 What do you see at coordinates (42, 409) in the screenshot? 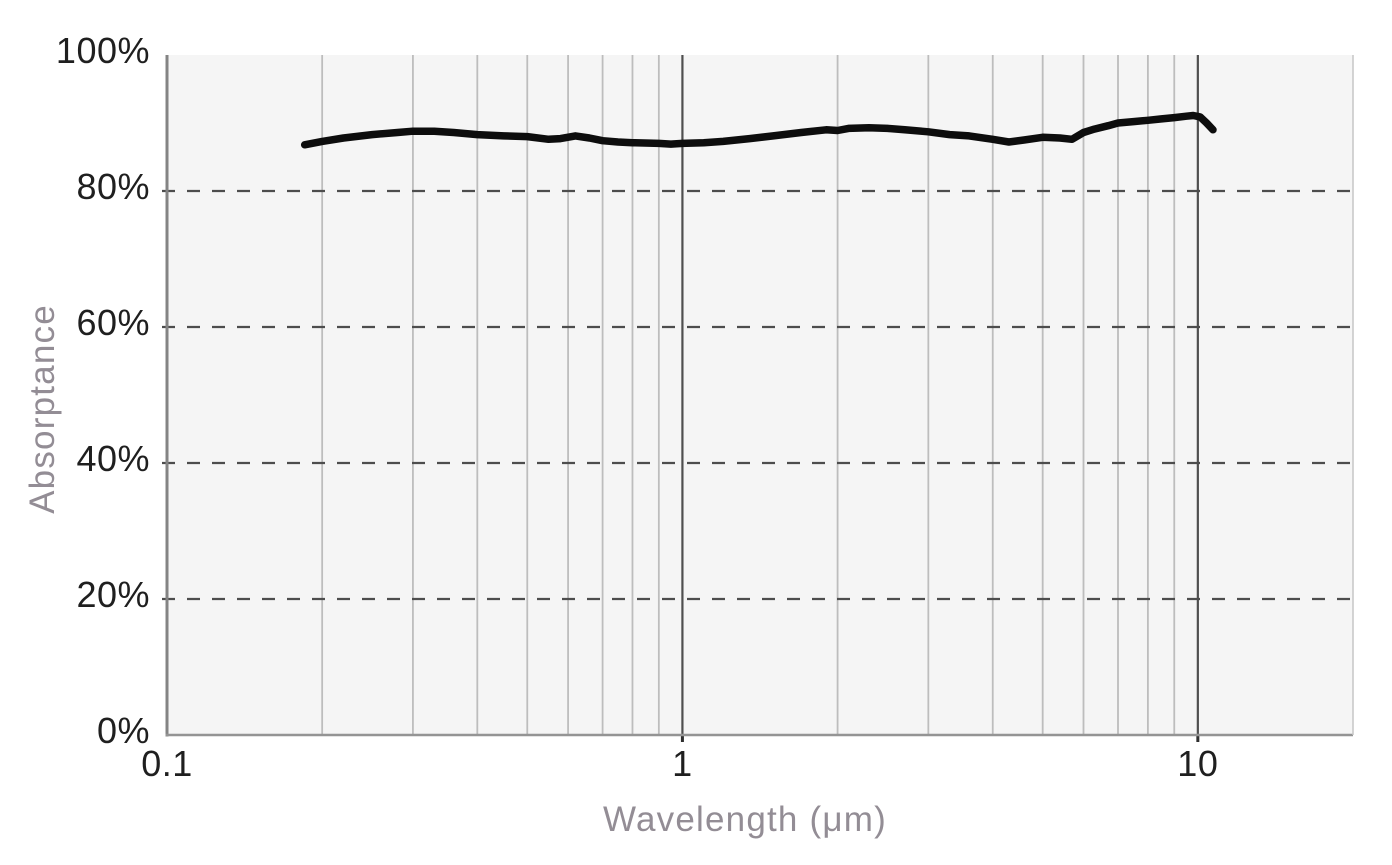
I see `y-axis-title: Absorptance` at bounding box center [42, 409].